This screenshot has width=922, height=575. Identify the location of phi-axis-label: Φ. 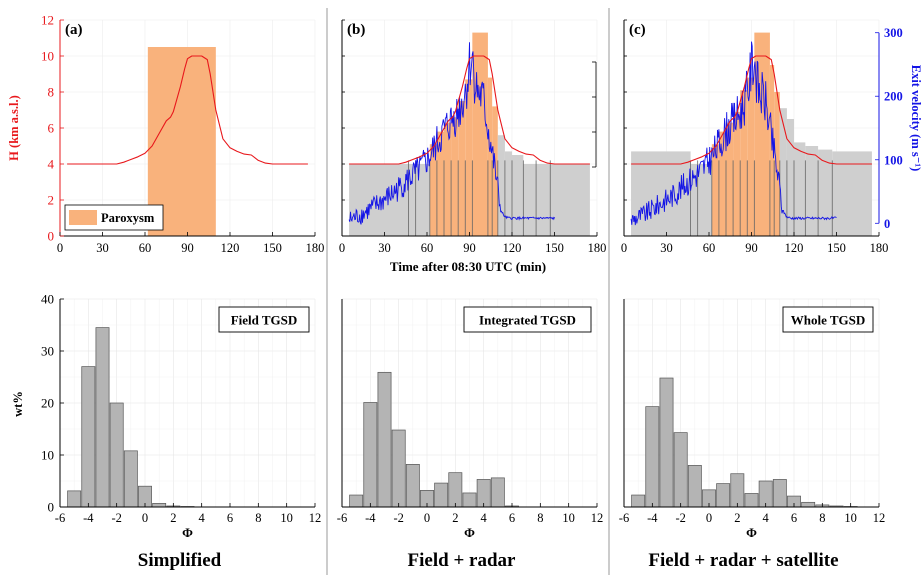
(751, 532).